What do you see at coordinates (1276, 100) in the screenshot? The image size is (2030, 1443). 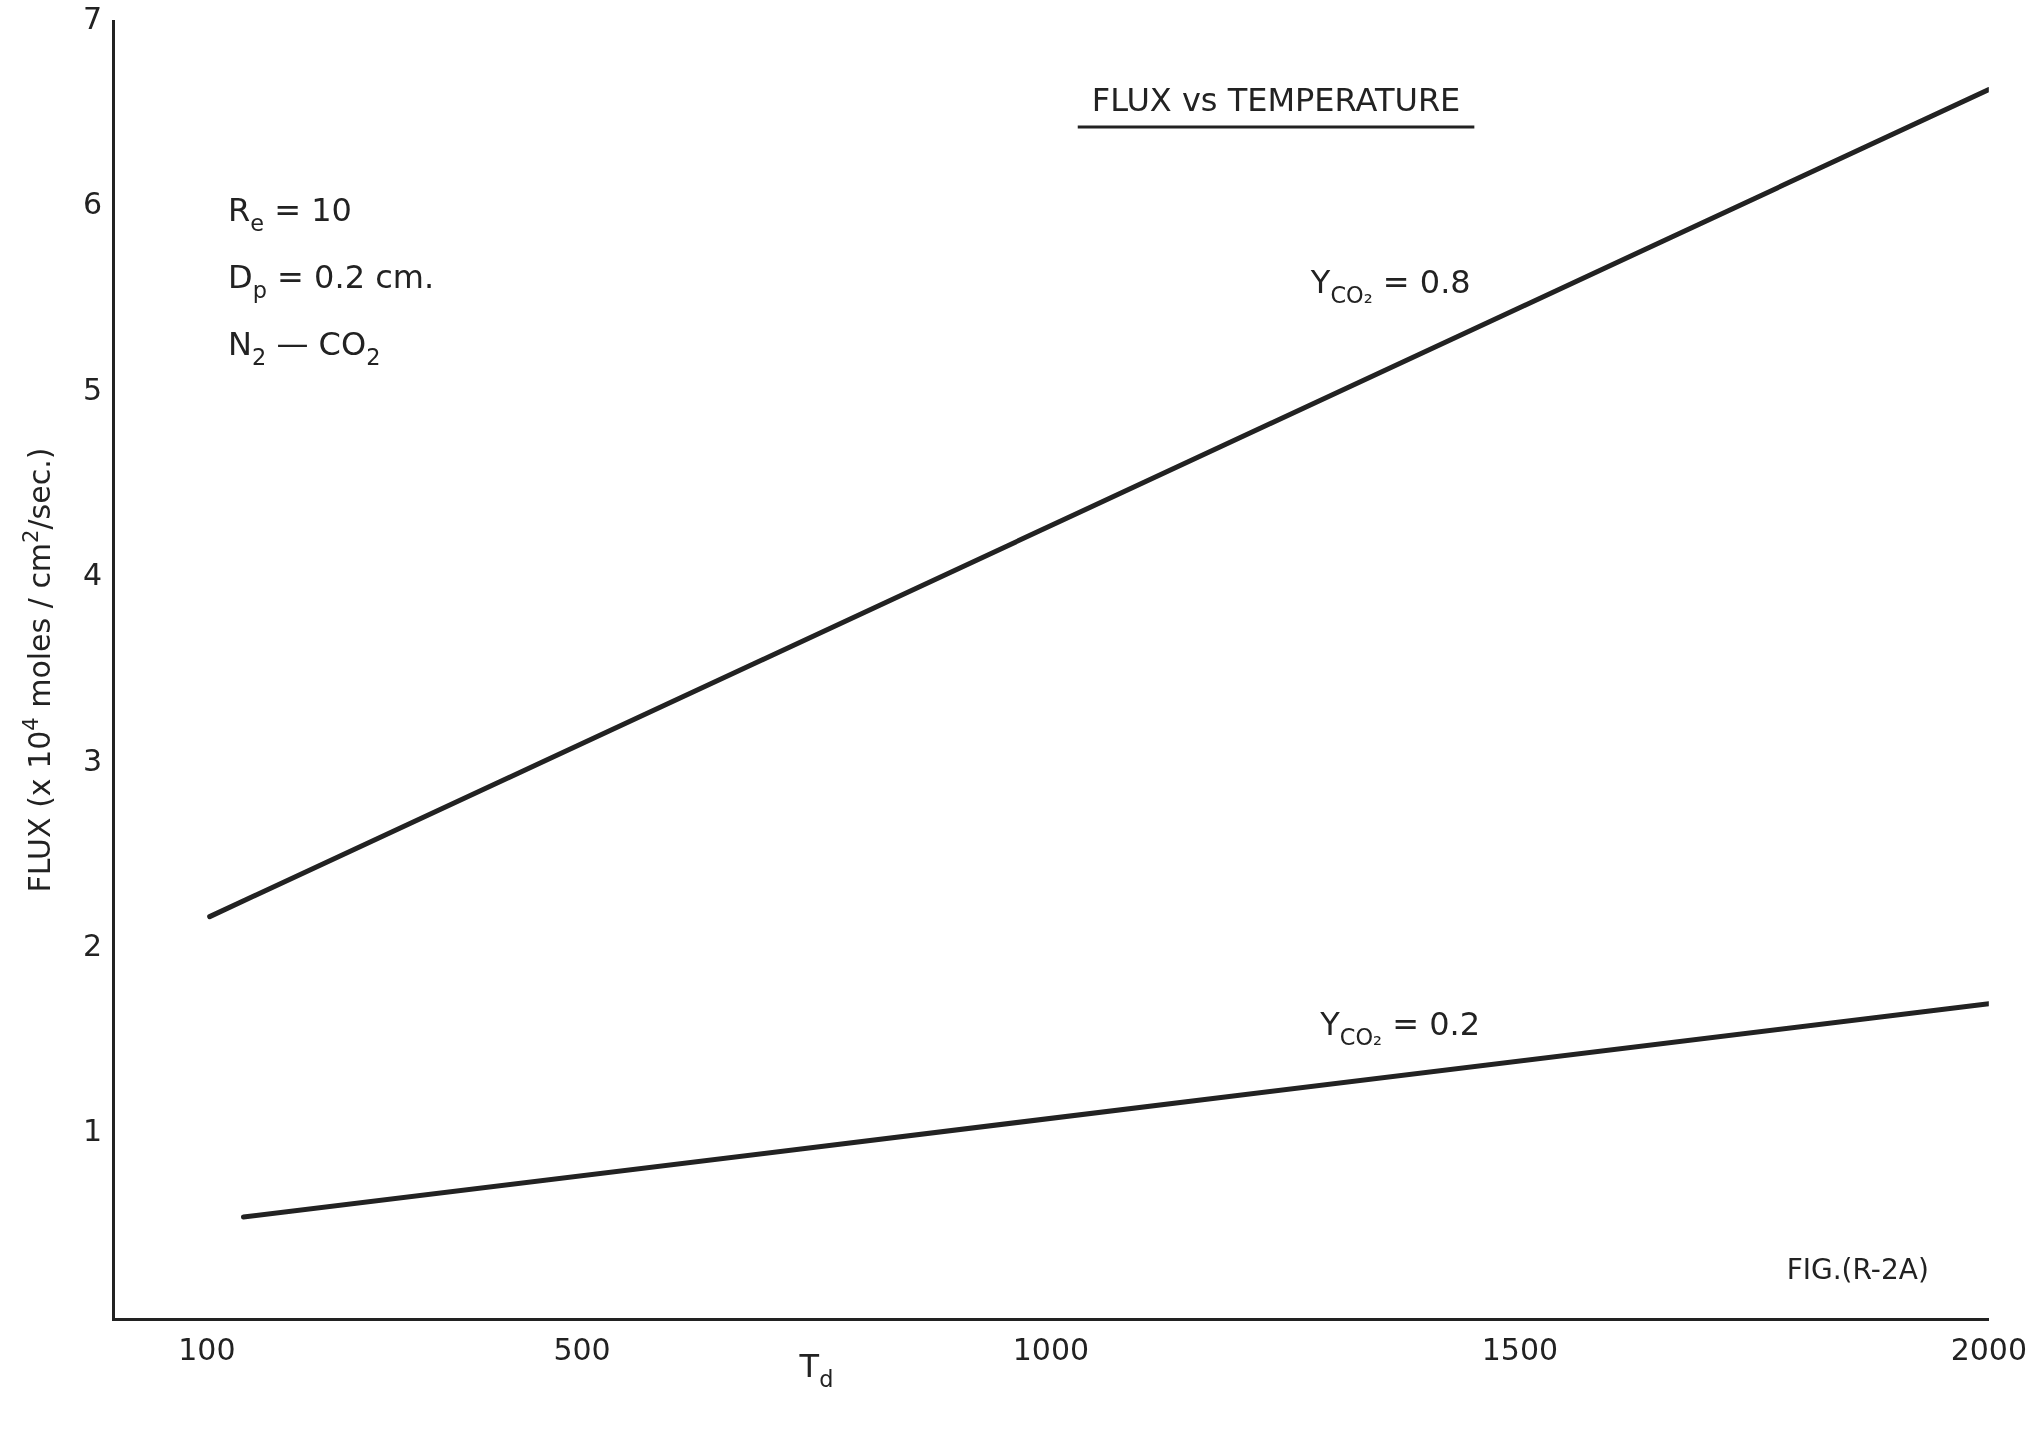 I see `text: FLUX vs TEMPERATURE` at bounding box center [1276, 100].